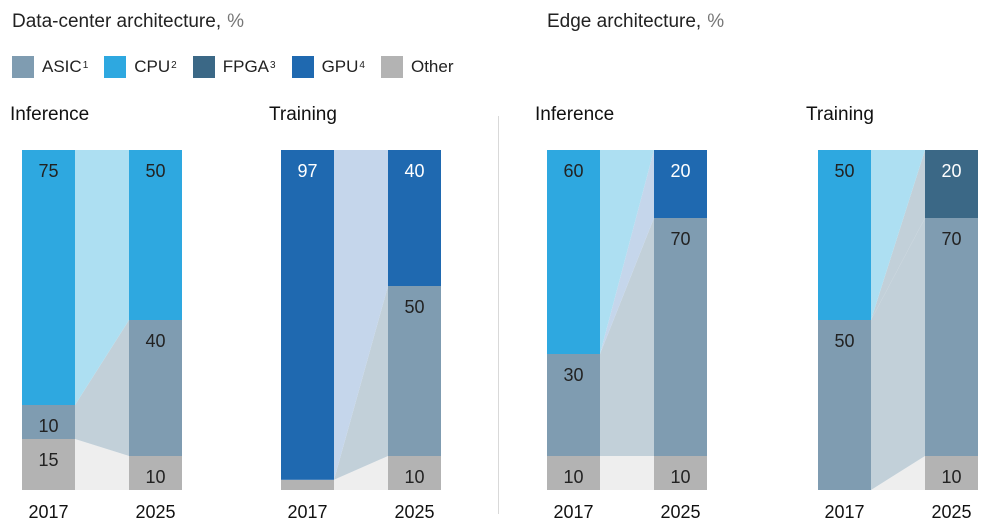 This screenshot has width=998, height=531. Describe the element at coordinates (128, 21) in the screenshot. I see `section-title-data-center: Data-center architecture,%` at that location.